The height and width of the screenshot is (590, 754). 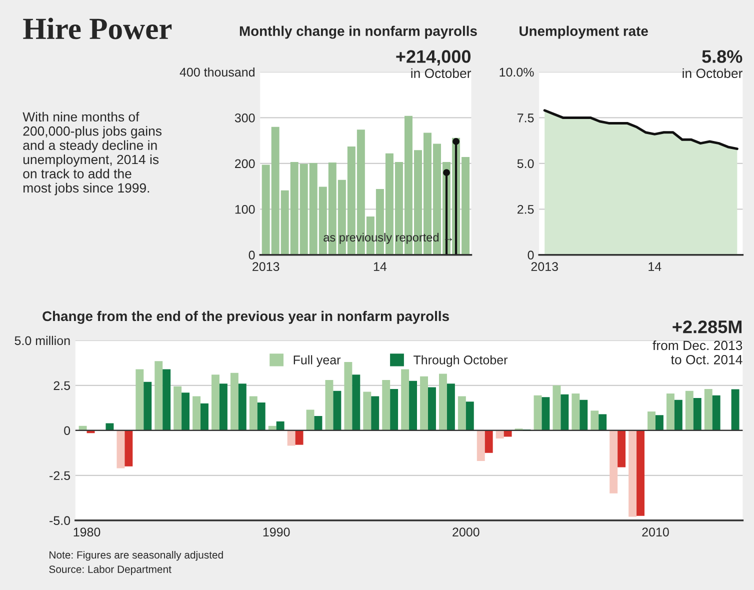 I want to click on y-tick-label: 400 thousand, so click(x=217, y=72).